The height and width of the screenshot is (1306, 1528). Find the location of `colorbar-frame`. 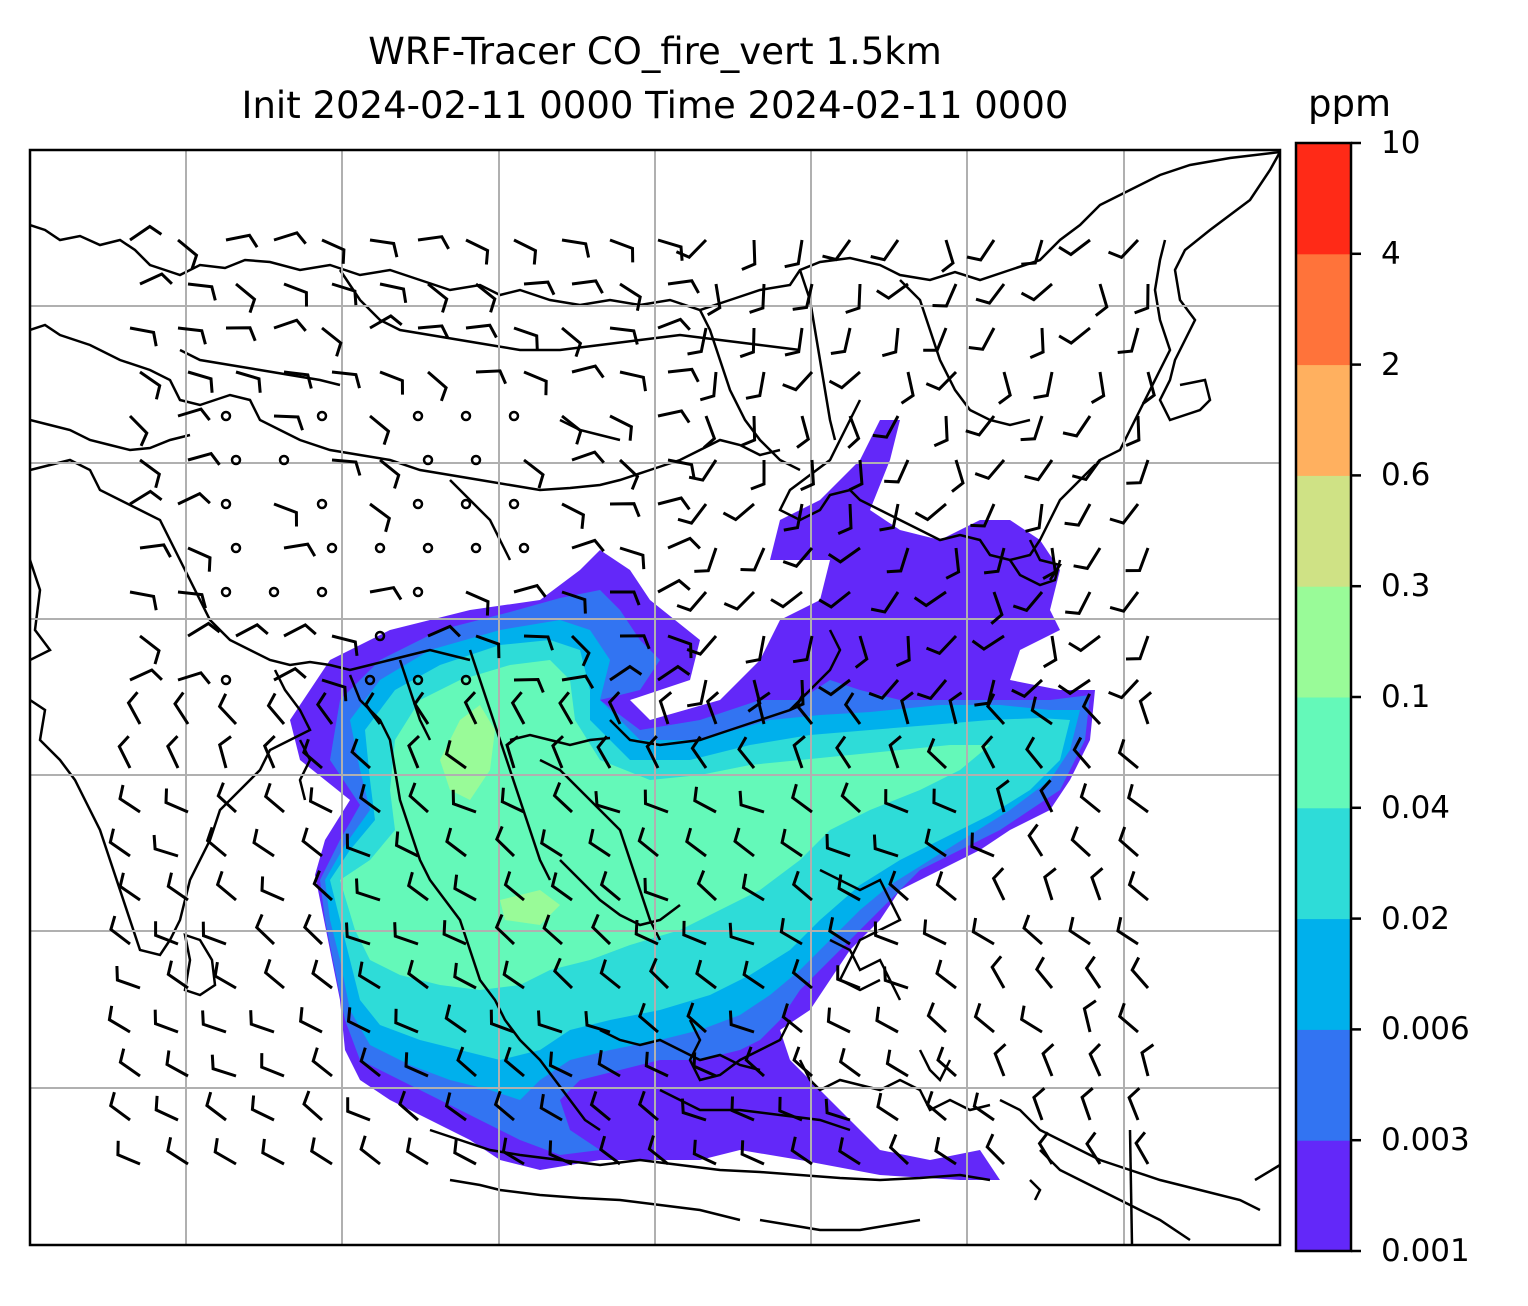

colorbar-frame is located at coordinates (1323, 697).